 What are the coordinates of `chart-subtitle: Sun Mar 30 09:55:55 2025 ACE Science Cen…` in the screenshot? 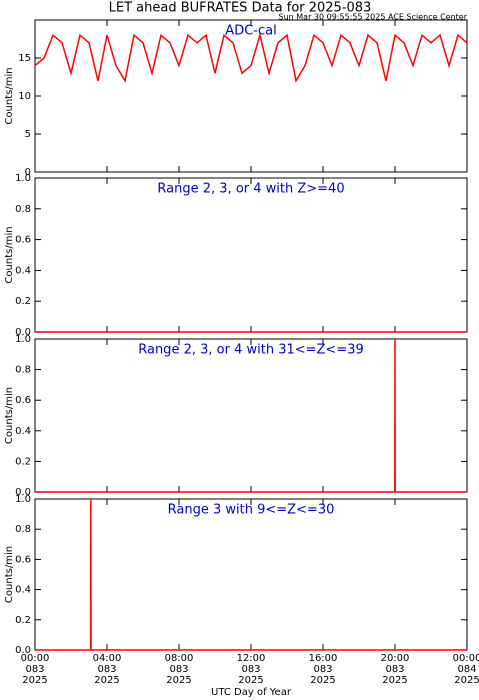 It's located at (373, 17).